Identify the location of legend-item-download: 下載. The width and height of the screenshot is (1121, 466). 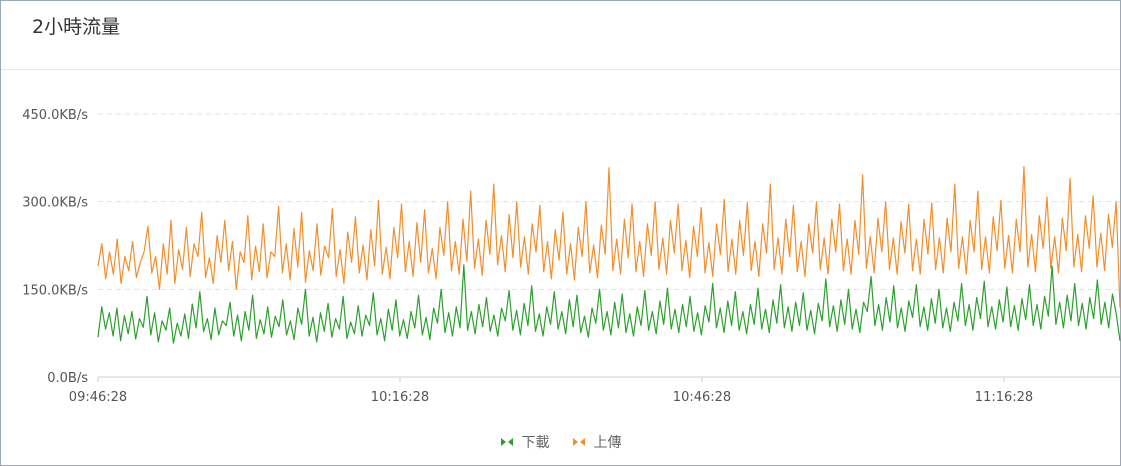
(525, 442).